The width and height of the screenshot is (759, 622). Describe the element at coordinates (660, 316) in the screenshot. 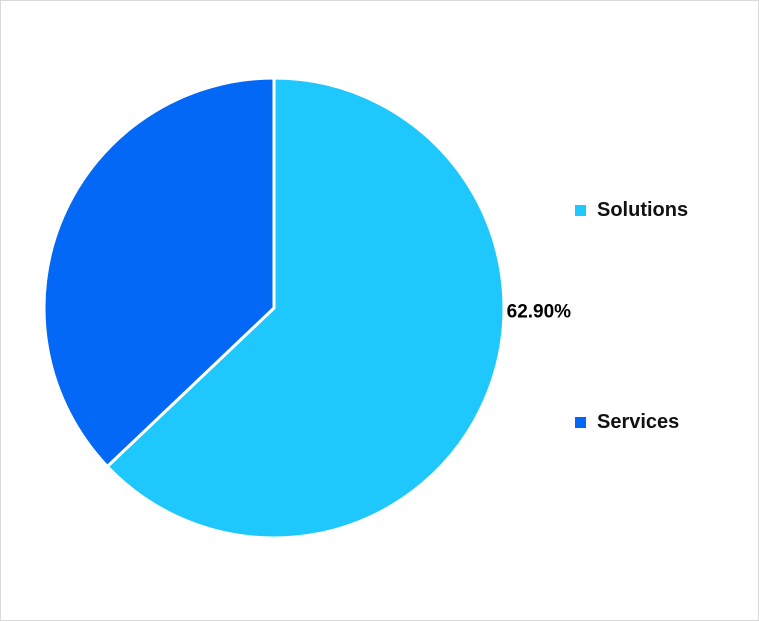

I see `legend: Solutions Services` at that location.